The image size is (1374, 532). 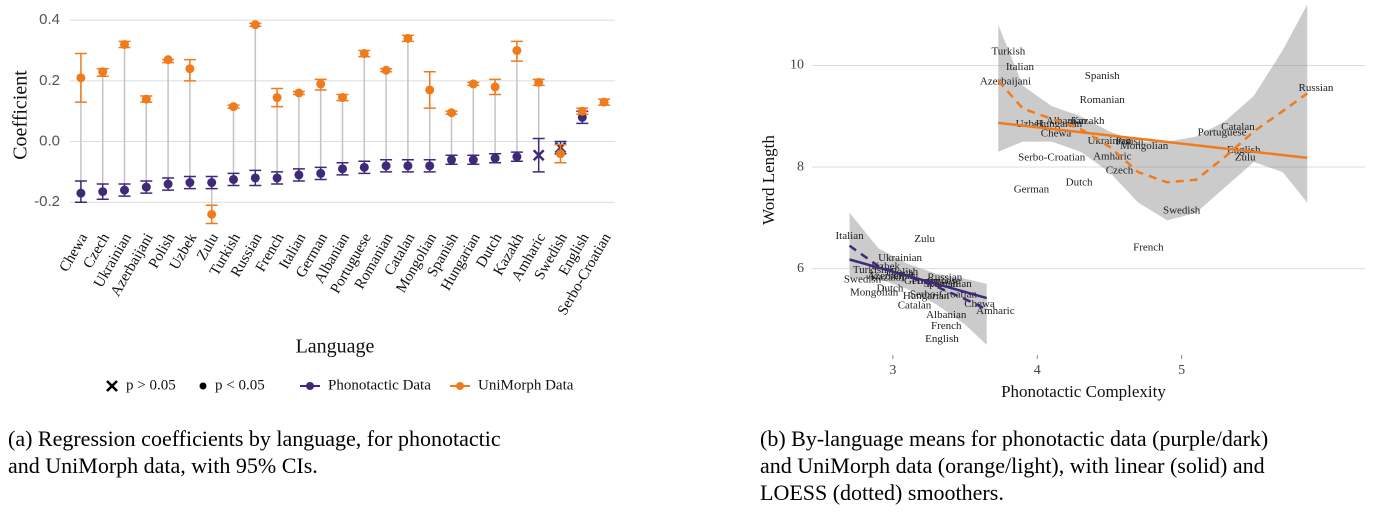 What do you see at coordinates (800, 268) in the screenshot?
I see `y-tick-label: 6` at bounding box center [800, 268].